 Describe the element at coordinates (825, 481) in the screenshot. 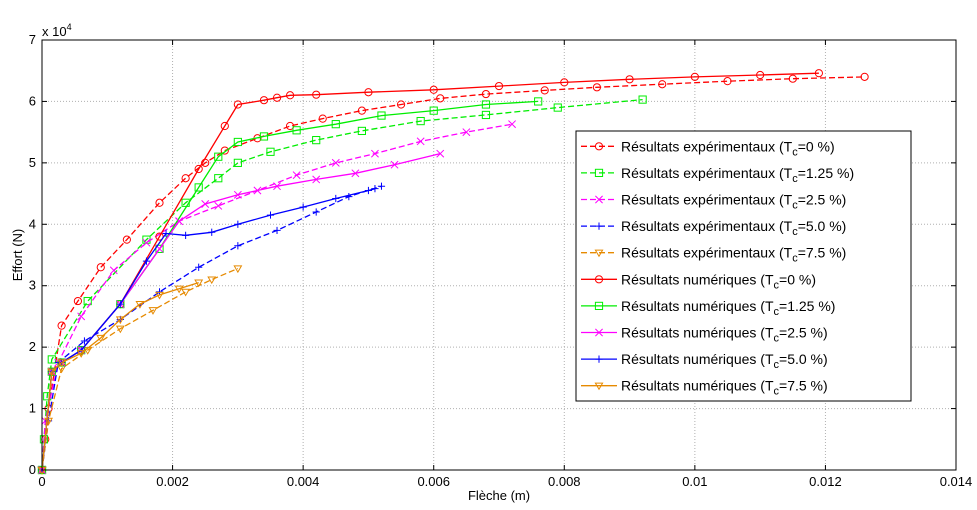

I see `x-tick-label: 0.012` at that location.